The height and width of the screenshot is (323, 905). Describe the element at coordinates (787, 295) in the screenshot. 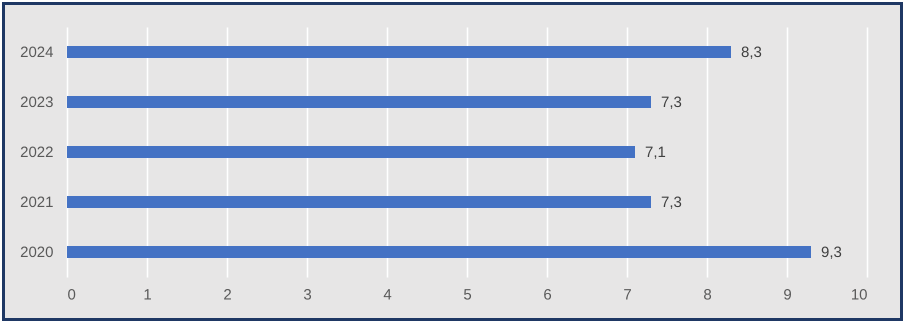

I see `x-tick-label: 9` at that location.